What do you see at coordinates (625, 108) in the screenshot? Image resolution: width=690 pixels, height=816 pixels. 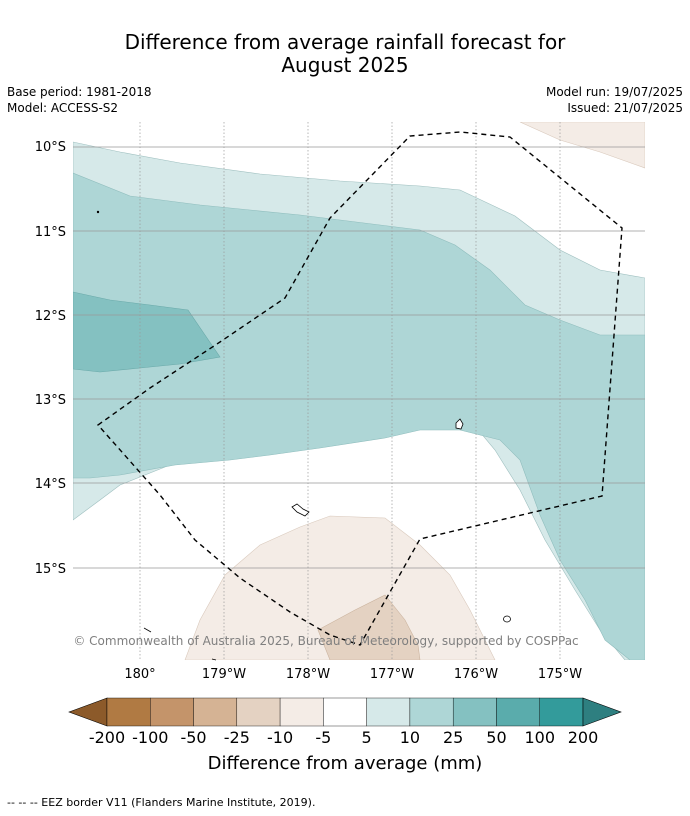 I see `issued-date: Issued: 21/07/2025` at bounding box center [625, 108].